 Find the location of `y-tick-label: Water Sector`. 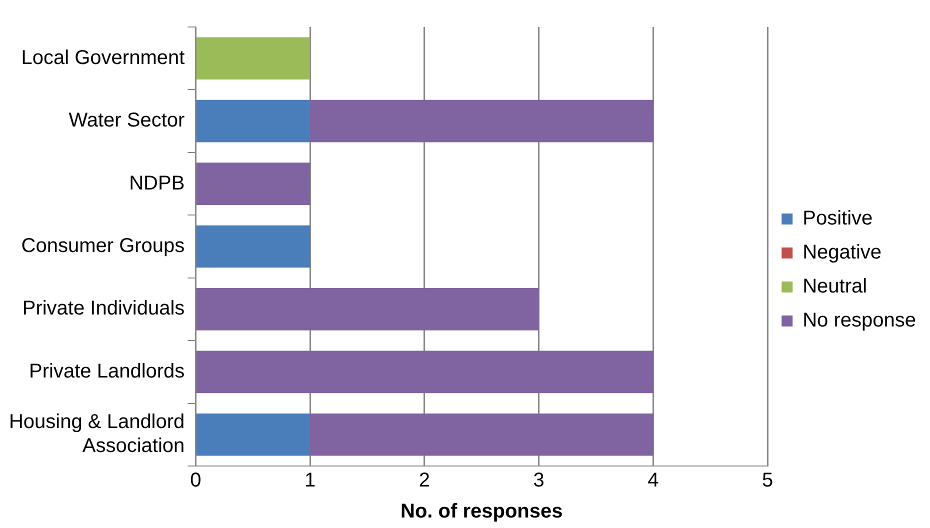

y-tick-label: Water Sector is located at coordinates (126, 121).